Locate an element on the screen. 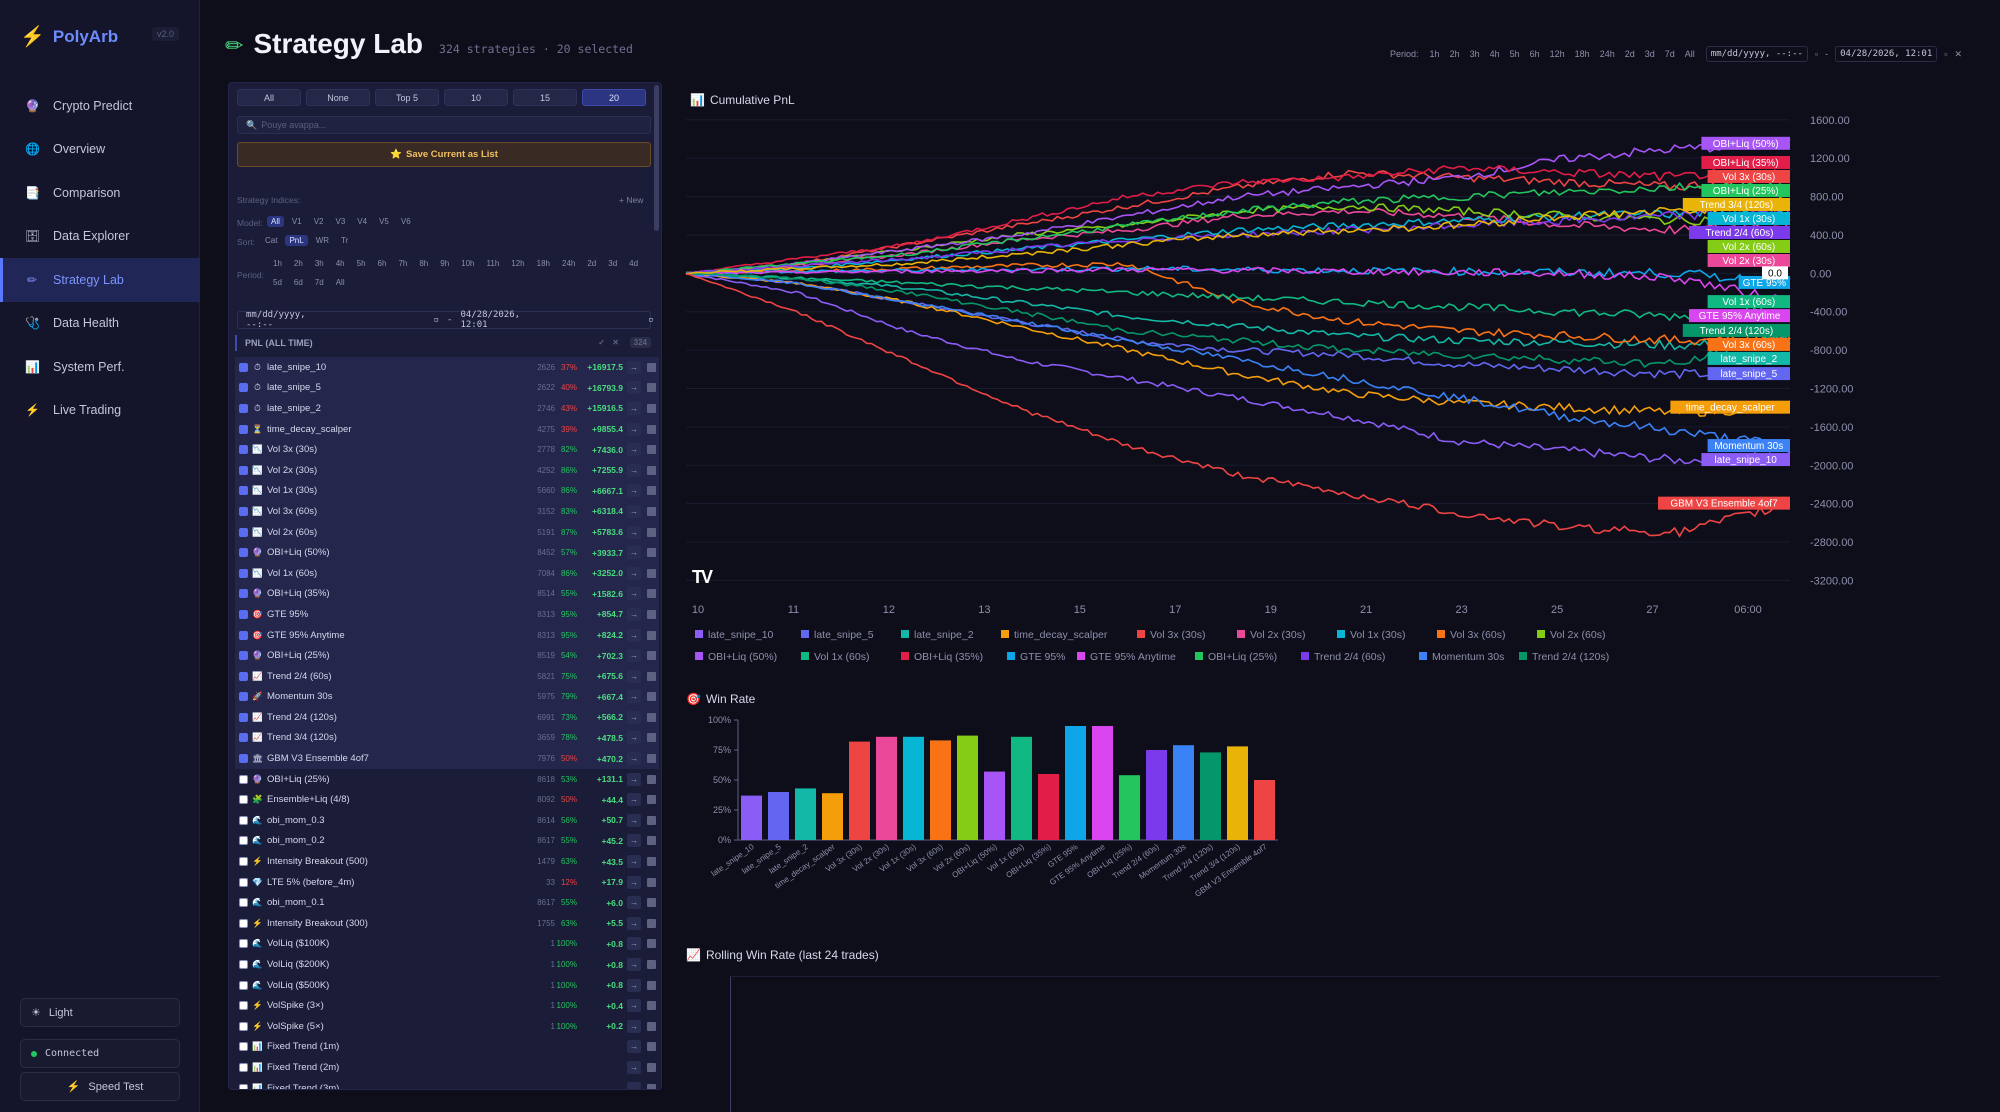 This screenshot has height=1112, width=2000. legend-item: Vol 2x (60s) is located at coordinates (1577, 635).